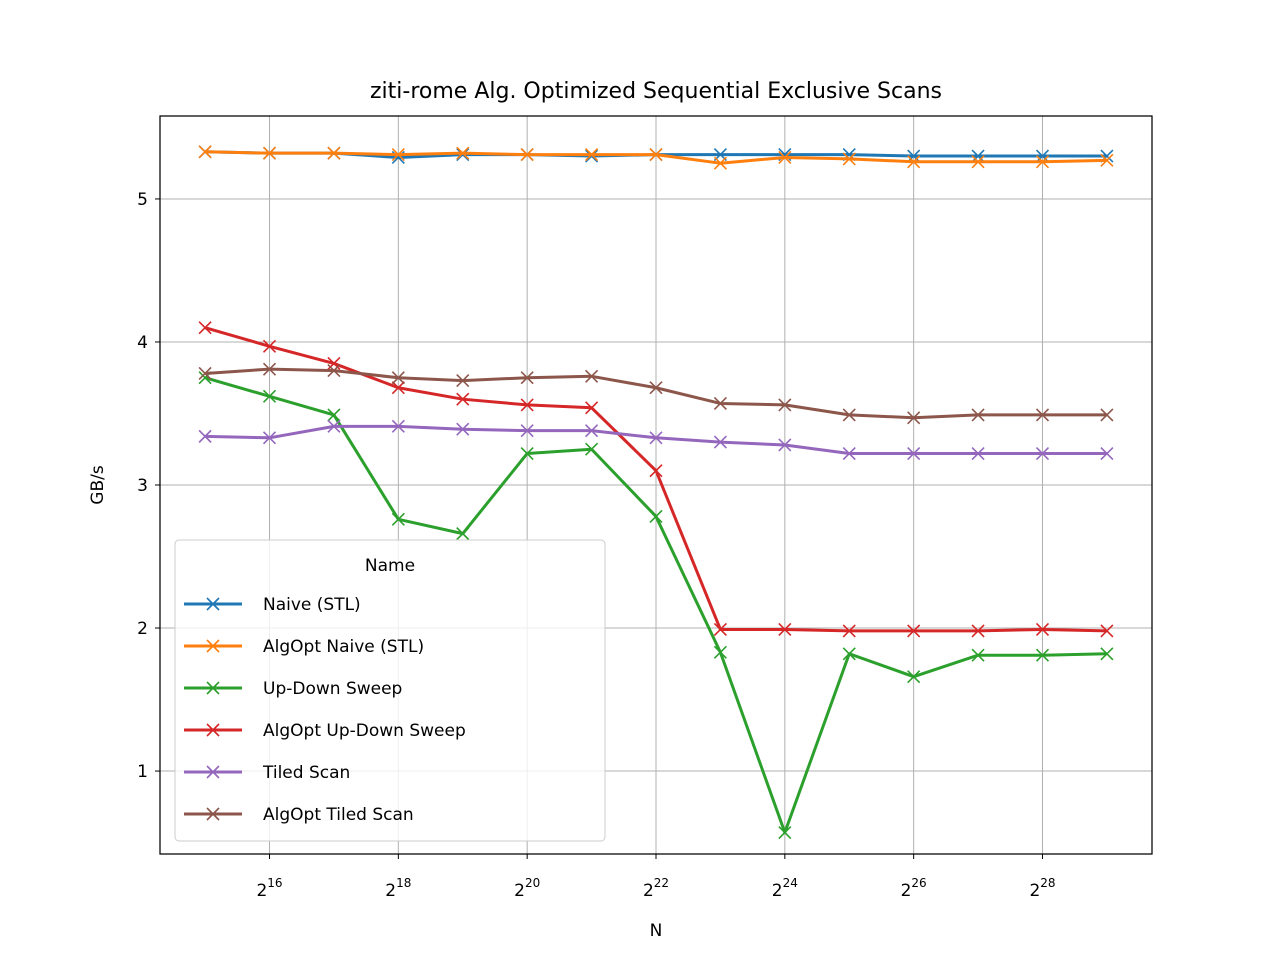 The width and height of the screenshot is (1280, 960). I want to click on legend-box, so click(390, 690).